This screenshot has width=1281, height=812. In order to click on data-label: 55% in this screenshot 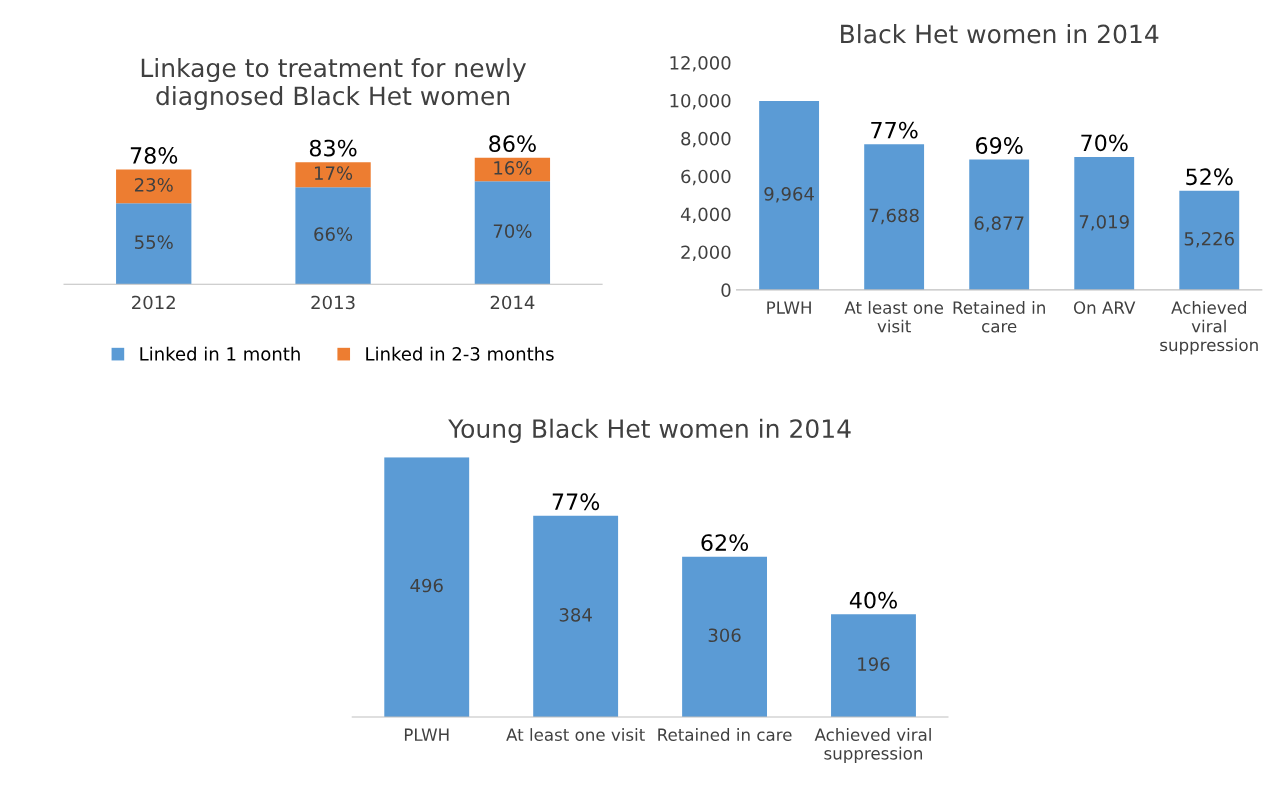, I will do `click(154, 242)`.